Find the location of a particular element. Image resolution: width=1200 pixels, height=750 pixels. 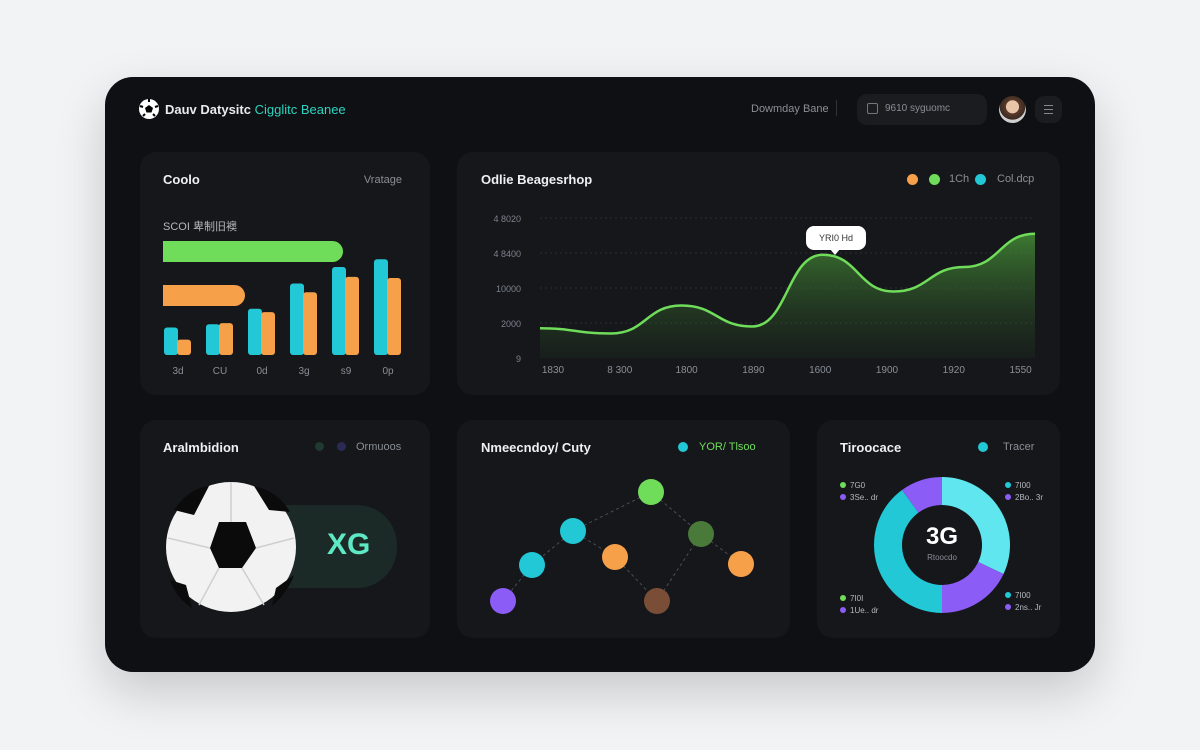

card-subtitle: SCOI 卑制旧襖 is located at coordinates (200, 227).